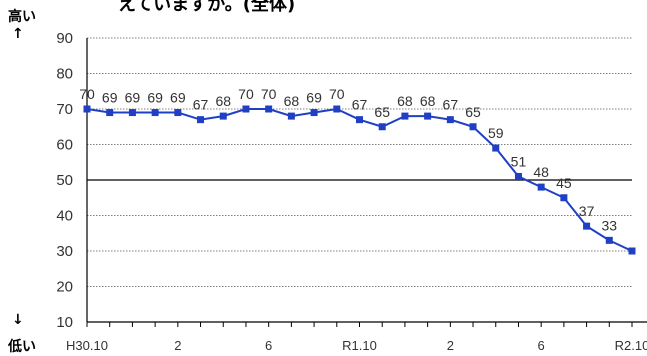  Describe the element at coordinates (541, 172) in the screenshot. I see `data-label: 48` at that location.